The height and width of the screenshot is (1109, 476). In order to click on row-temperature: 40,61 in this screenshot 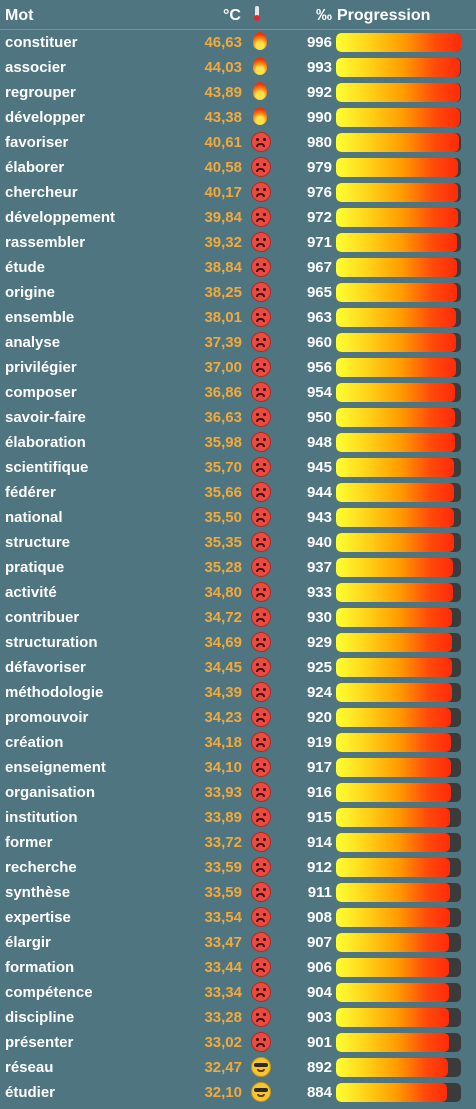, I will do `click(223, 142)`.